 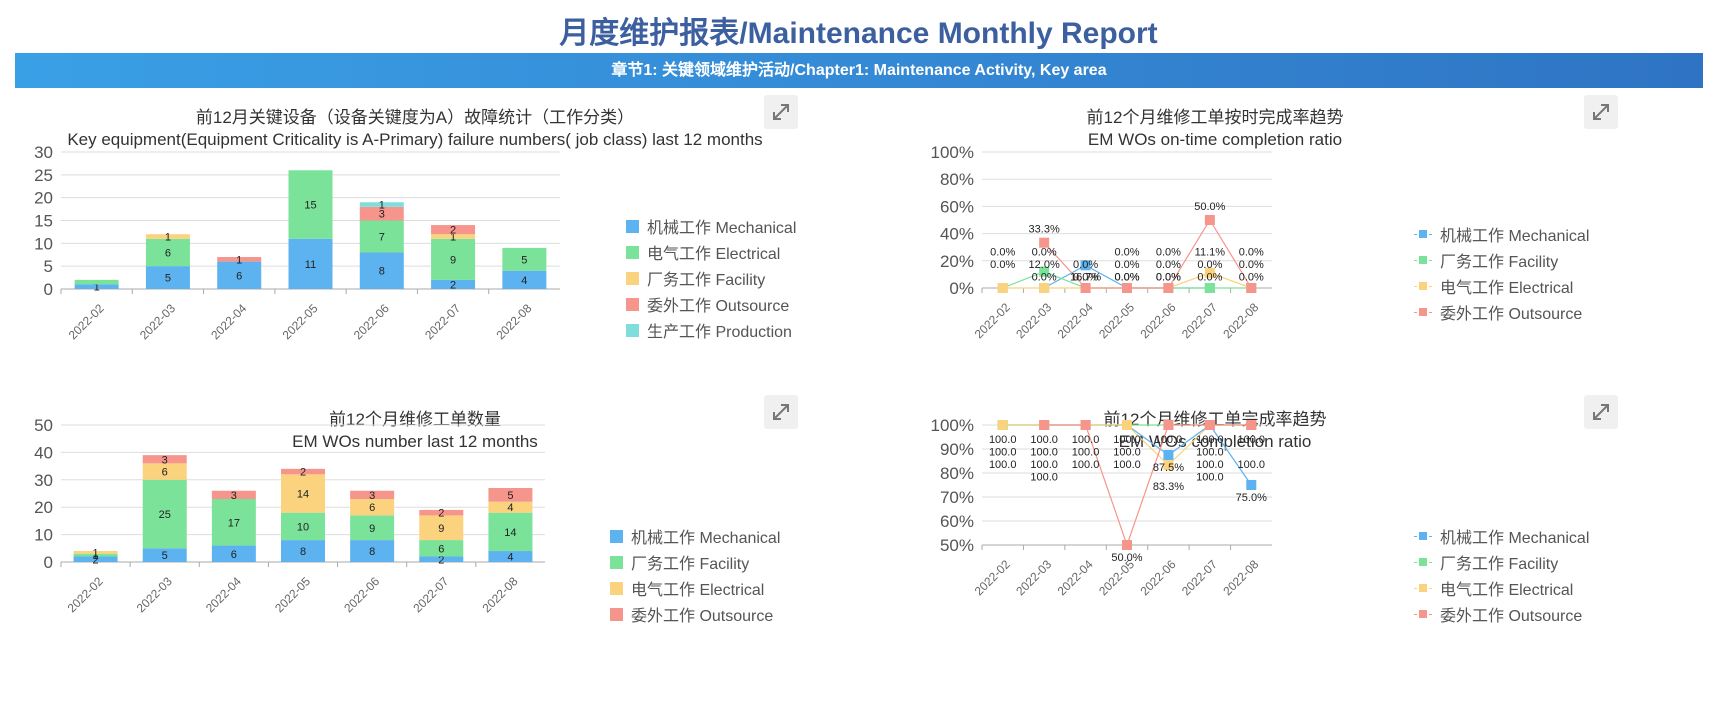 What do you see at coordinates (1507, 288) in the screenshot?
I see `legend-label: 电气工作 Electrical` at bounding box center [1507, 288].